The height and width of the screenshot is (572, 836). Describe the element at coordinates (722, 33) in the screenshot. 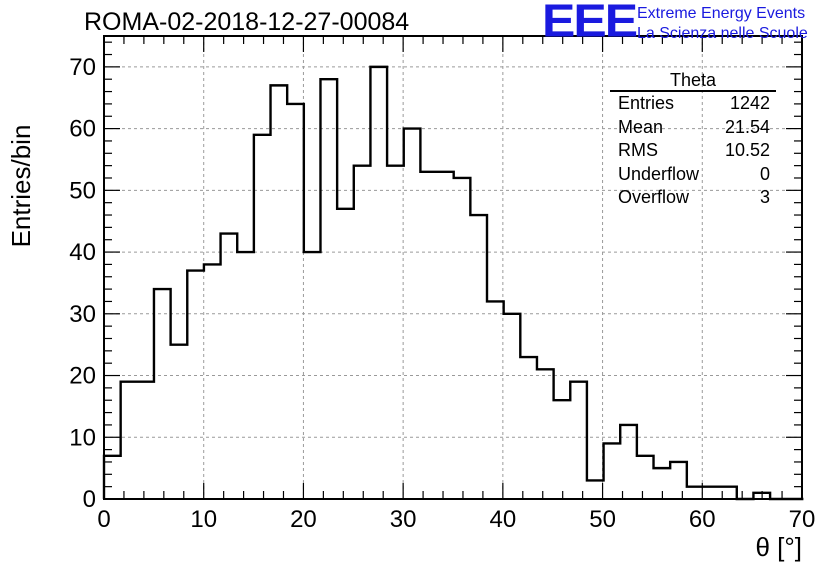

I see `logo-line-2: La Scienza nelle Scuole` at that location.